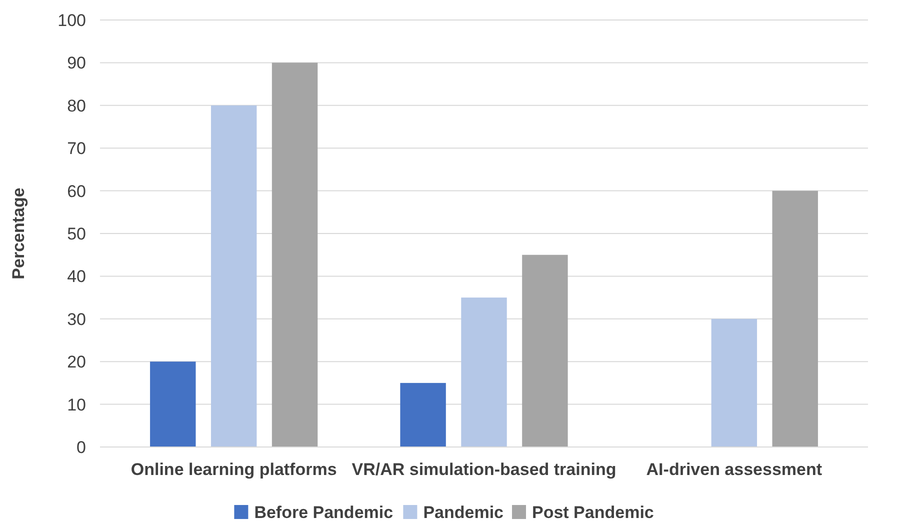  What do you see at coordinates (76, 234) in the screenshot?
I see `y-tick-label: 50` at bounding box center [76, 234].